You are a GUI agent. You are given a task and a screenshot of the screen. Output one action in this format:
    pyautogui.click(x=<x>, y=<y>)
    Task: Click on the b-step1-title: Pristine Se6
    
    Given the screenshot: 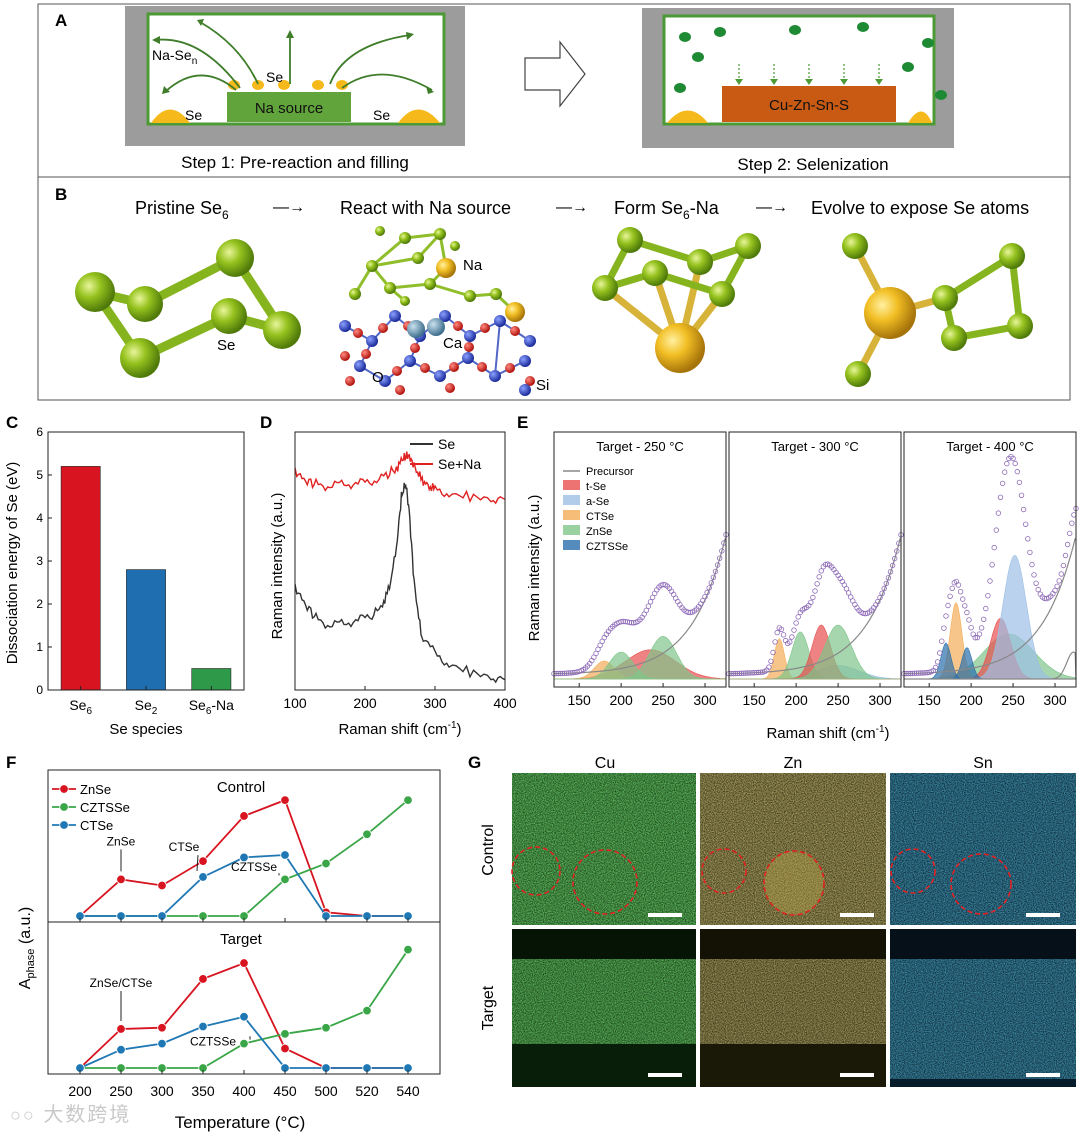 What is the action you would take?
    pyautogui.click(x=182, y=210)
    